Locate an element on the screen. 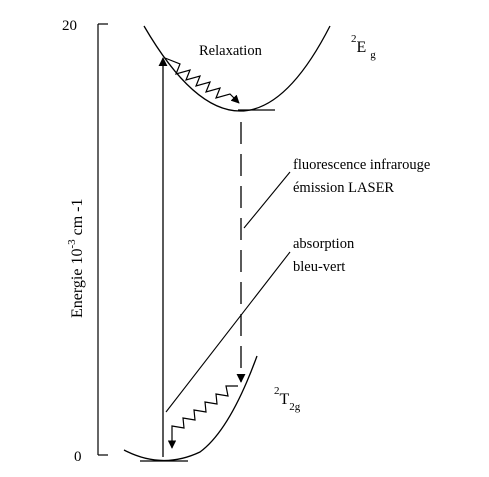  relaxation-label: Relaxation is located at coordinates (231, 51).